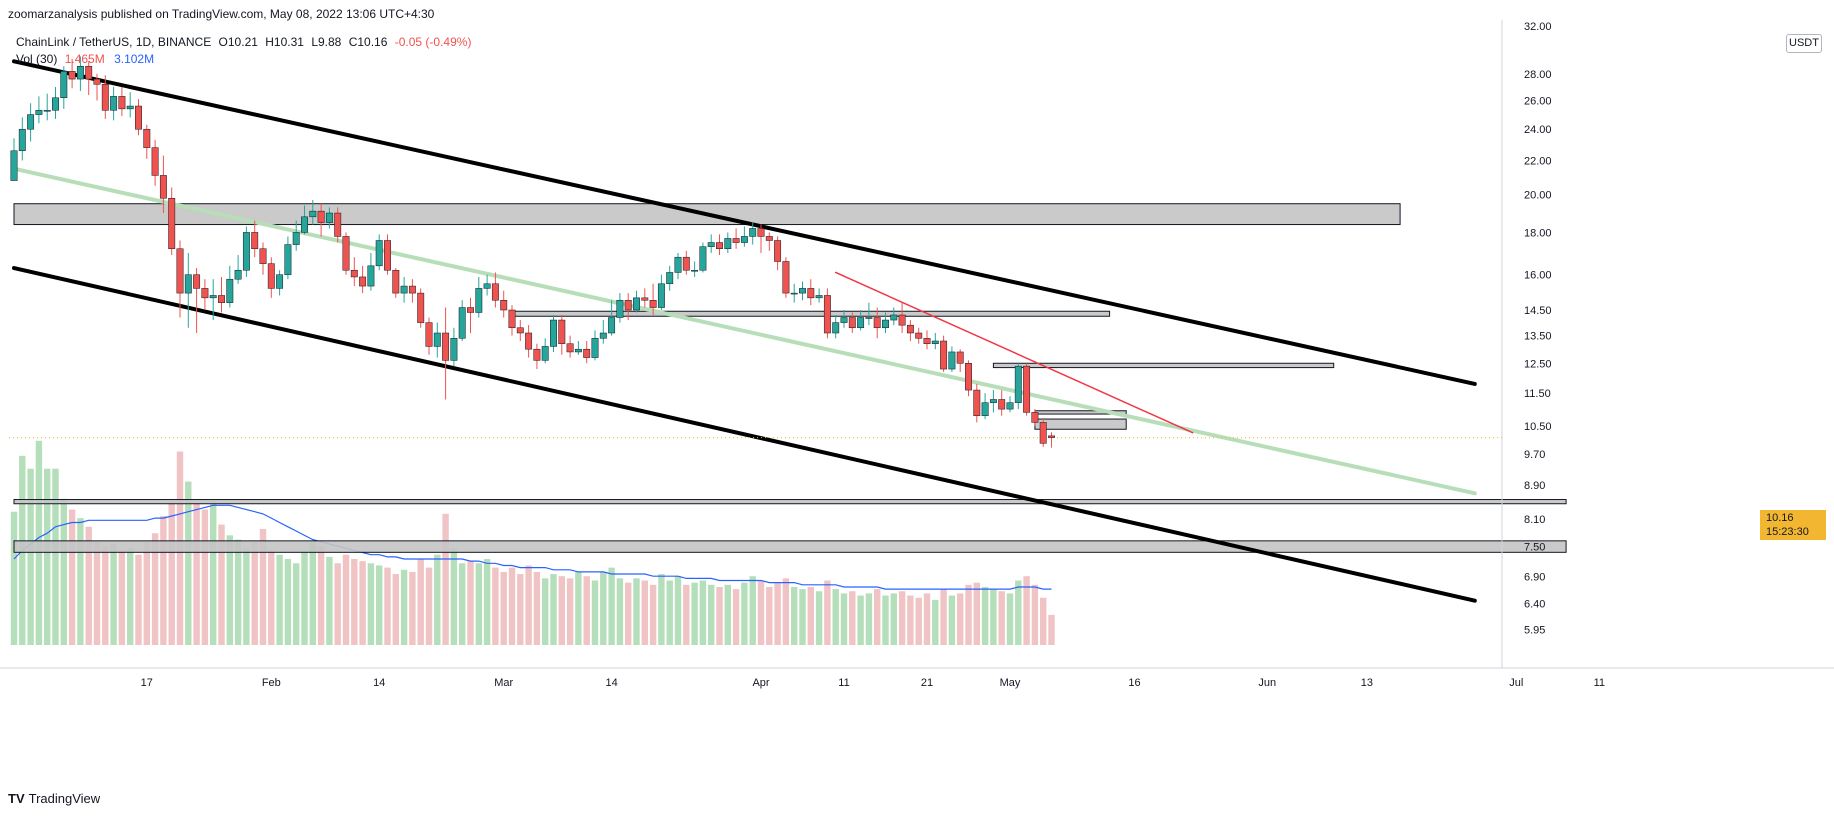 This screenshot has height=818, width=1834. Describe the element at coordinates (147, 683) in the screenshot. I see `x-tick-label: 17` at that location.